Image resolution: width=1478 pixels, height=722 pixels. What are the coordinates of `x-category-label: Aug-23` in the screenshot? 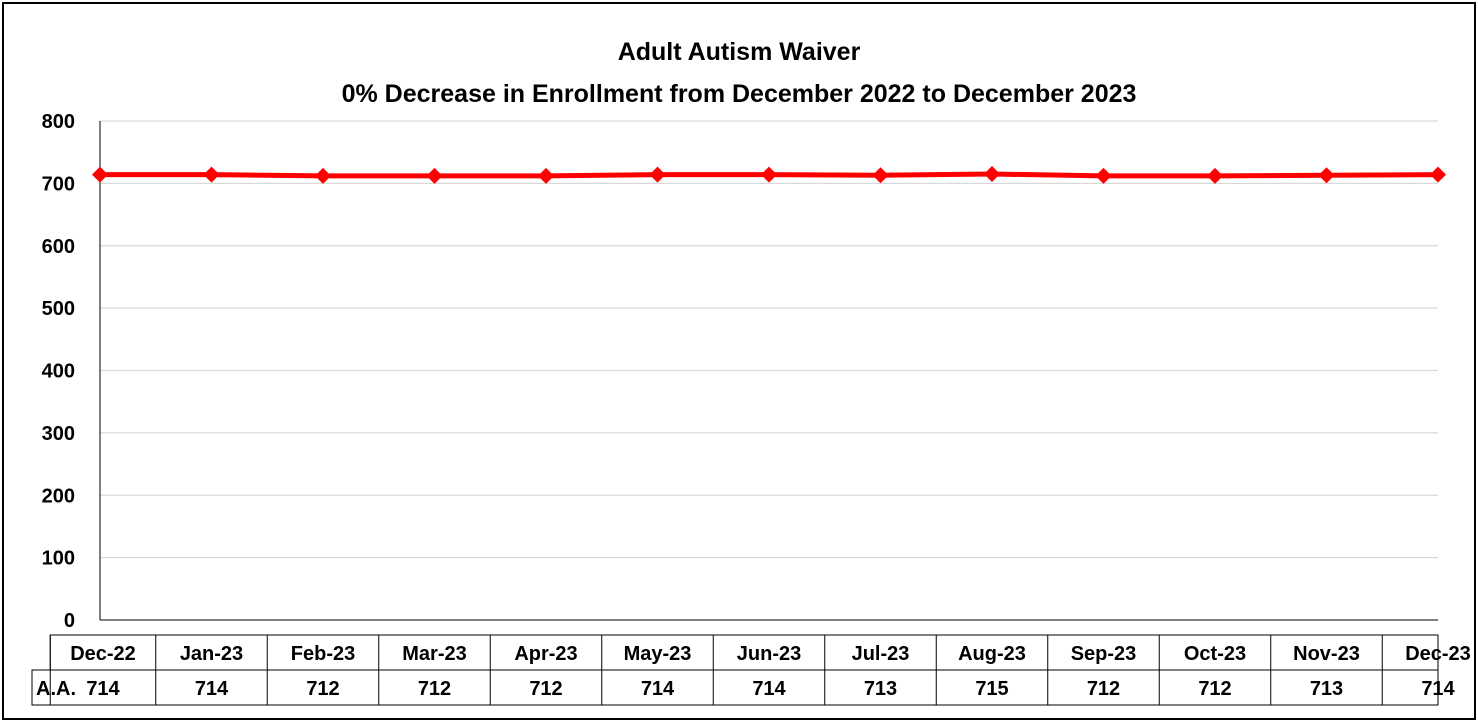 It's located at (992, 654).